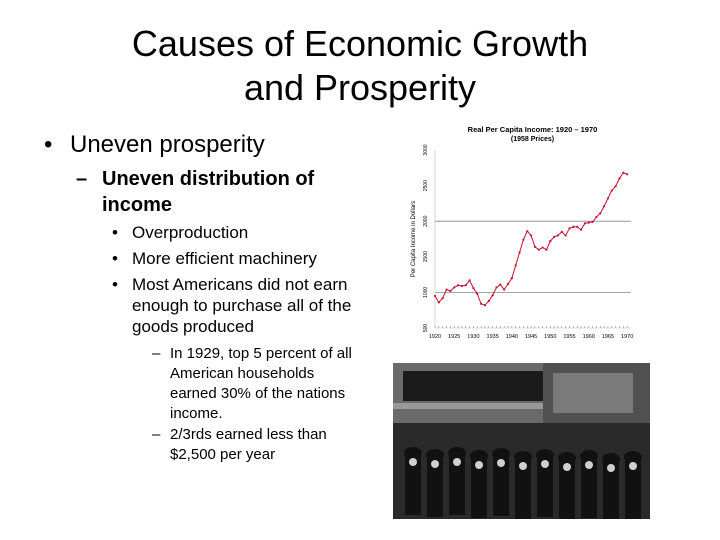  I want to click on y-tick-label: 1000, so click(426, 292).